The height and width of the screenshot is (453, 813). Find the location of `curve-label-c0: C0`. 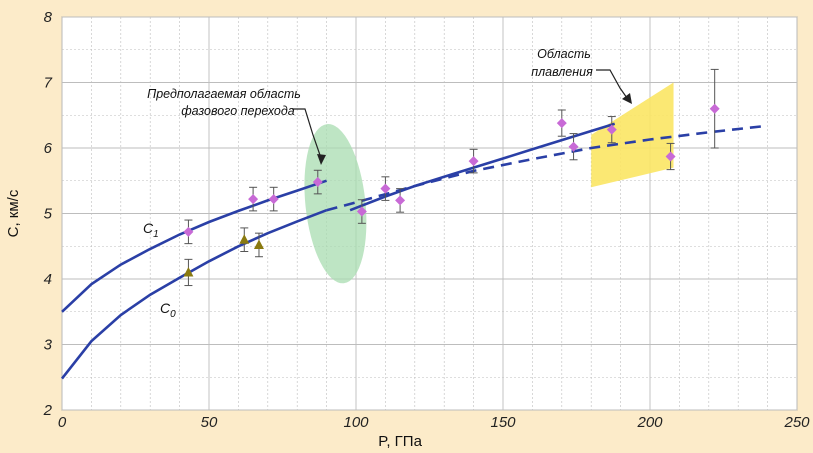

curve-label-c0: C0 is located at coordinates (168, 310).